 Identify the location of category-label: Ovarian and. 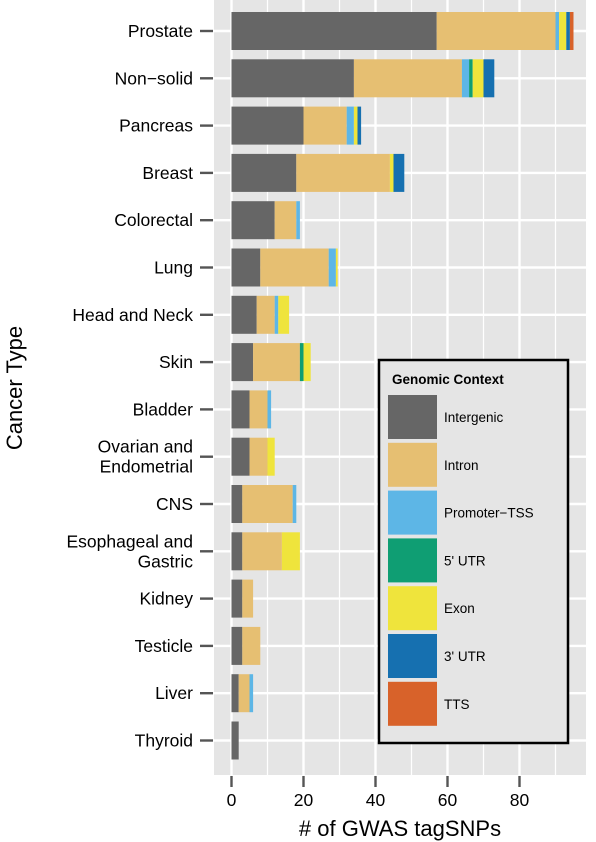
(145, 447).